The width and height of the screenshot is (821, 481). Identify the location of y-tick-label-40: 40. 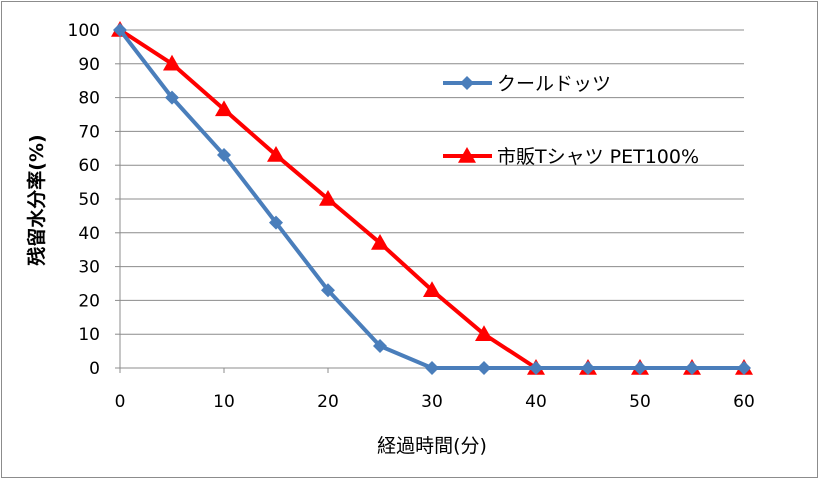
(89, 234).